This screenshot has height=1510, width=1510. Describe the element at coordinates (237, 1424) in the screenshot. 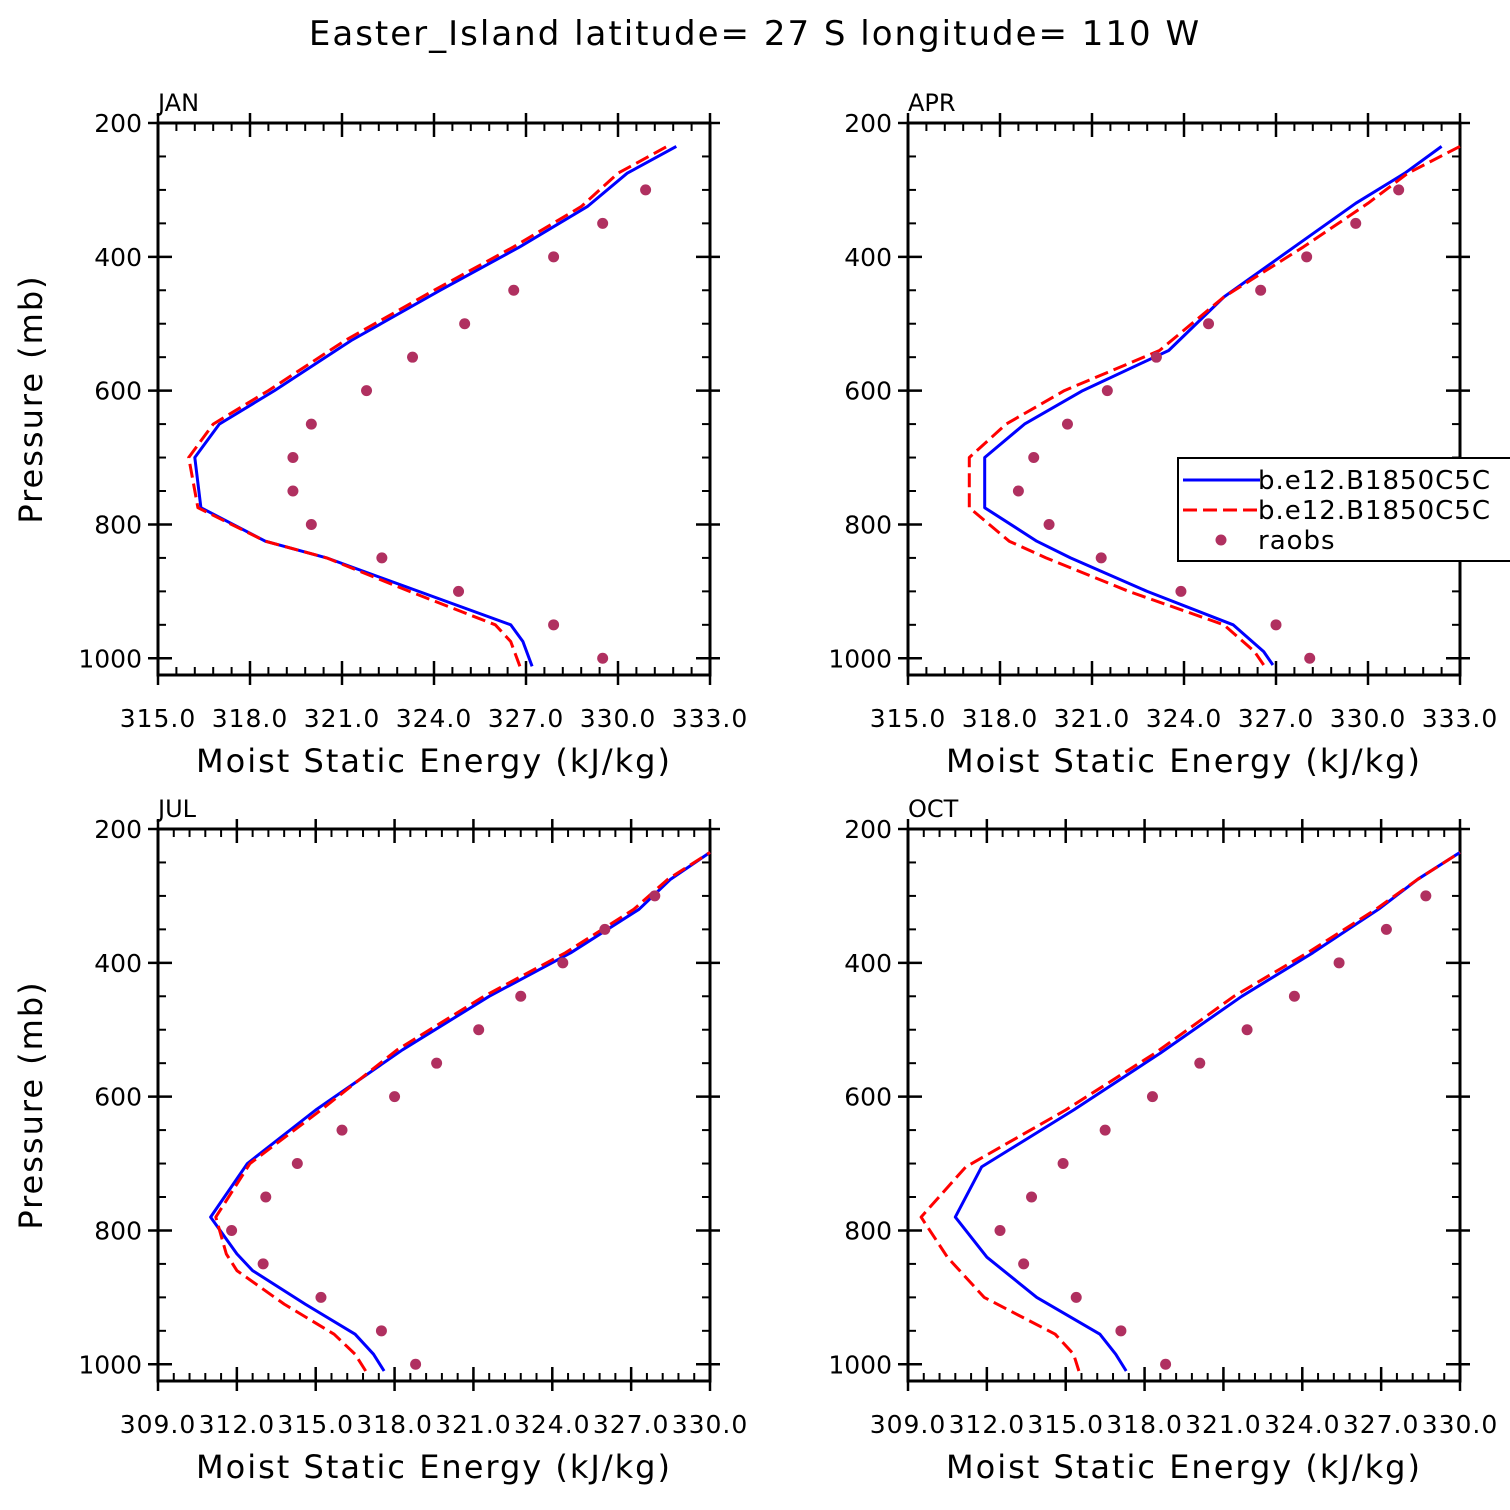

I see `x-tick-label: 312.0` at that location.